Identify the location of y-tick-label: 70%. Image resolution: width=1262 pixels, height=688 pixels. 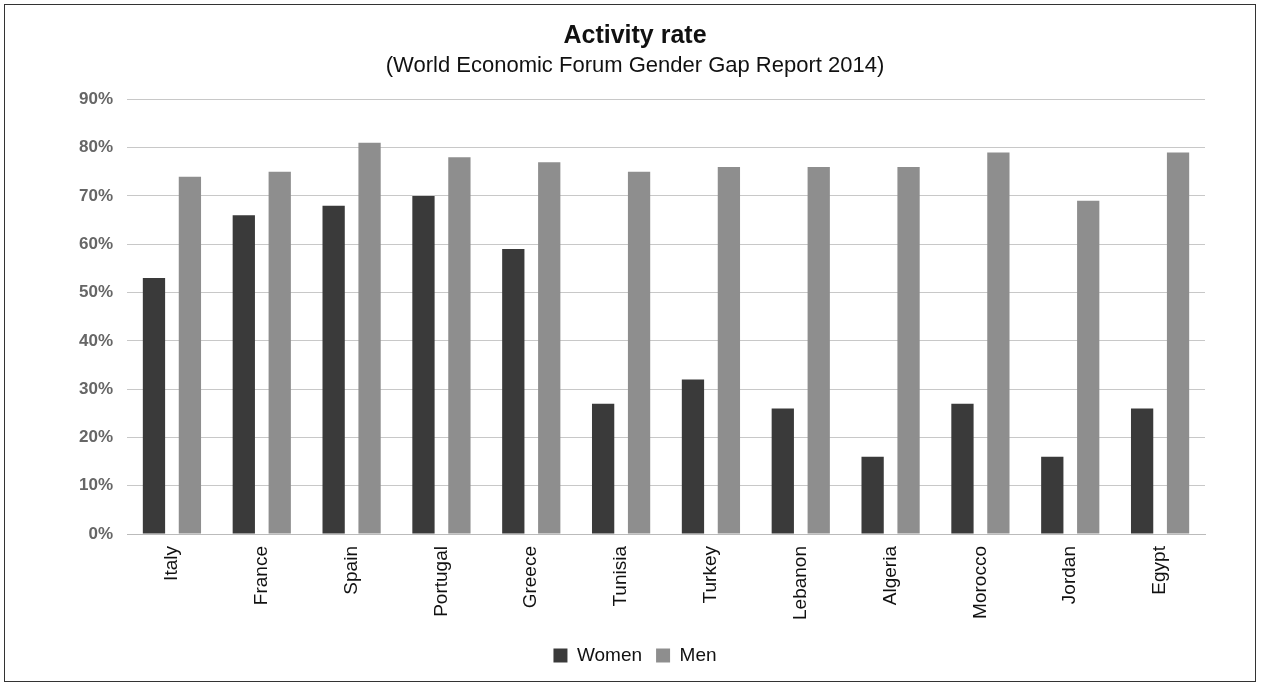
(96, 195).